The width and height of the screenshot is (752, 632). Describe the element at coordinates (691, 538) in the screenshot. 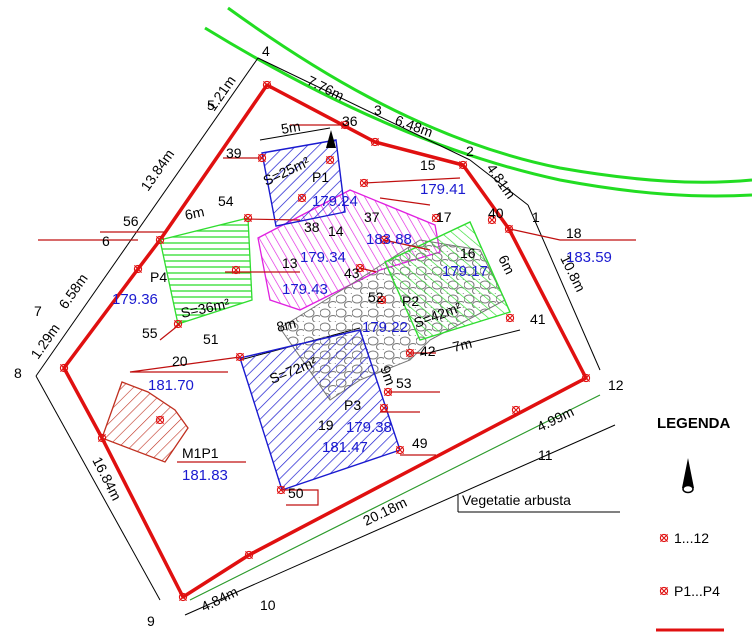

I see `legend-label-points: 1...12` at that location.